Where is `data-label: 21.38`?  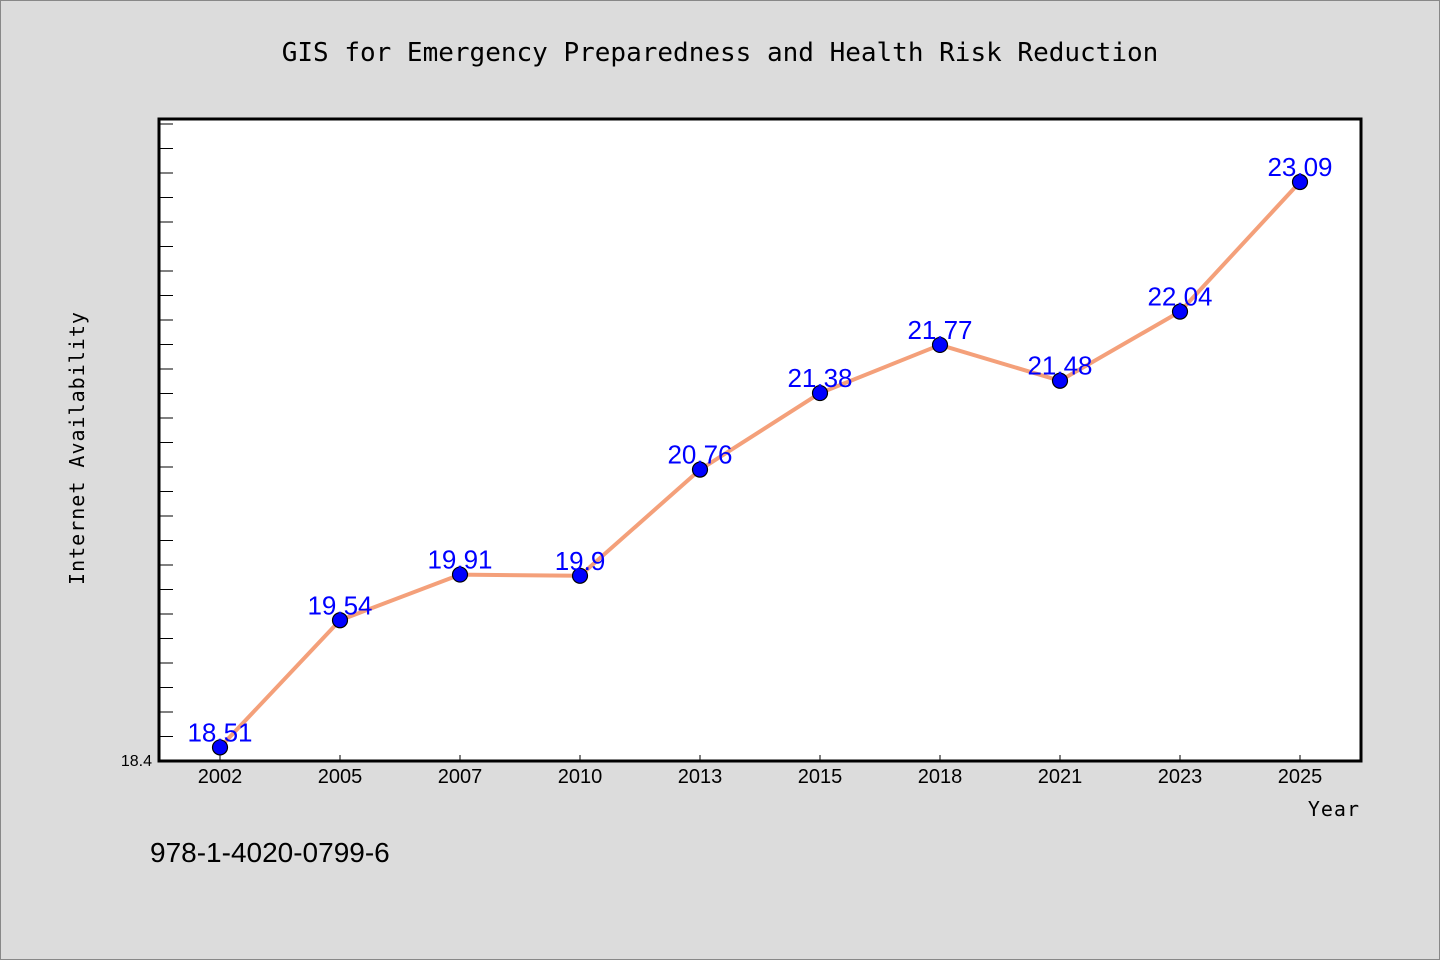
data-label: 21.38 is located at coordinates (819, 378).